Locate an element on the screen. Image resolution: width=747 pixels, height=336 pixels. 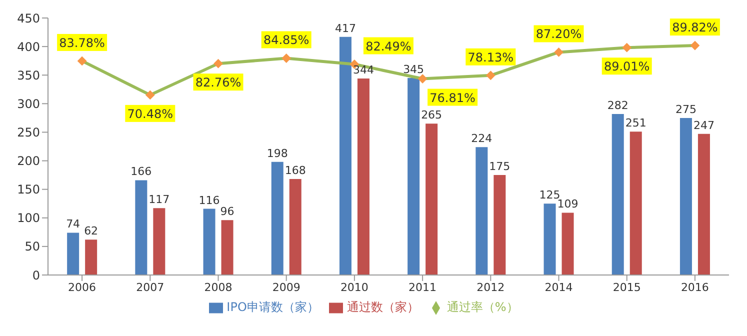
data-label: 116 is located at coordinates (209, 200).